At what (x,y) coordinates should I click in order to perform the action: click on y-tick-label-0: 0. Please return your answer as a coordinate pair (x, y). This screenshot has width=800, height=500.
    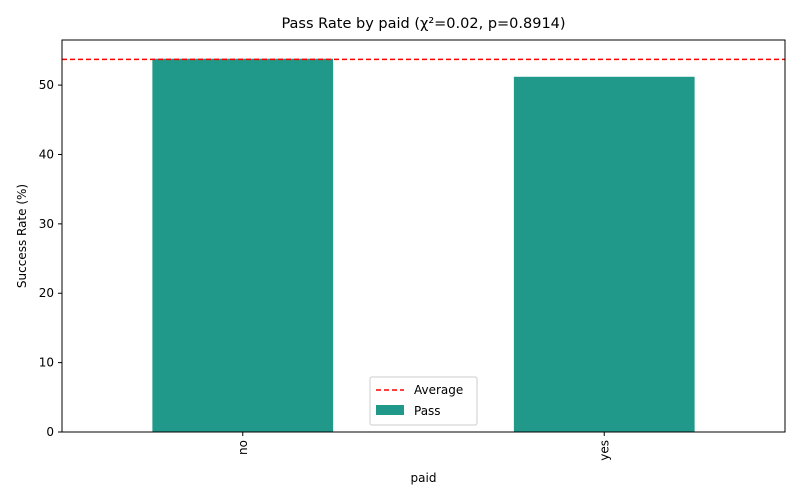
    Looking at the image, I should click on (50, 432).